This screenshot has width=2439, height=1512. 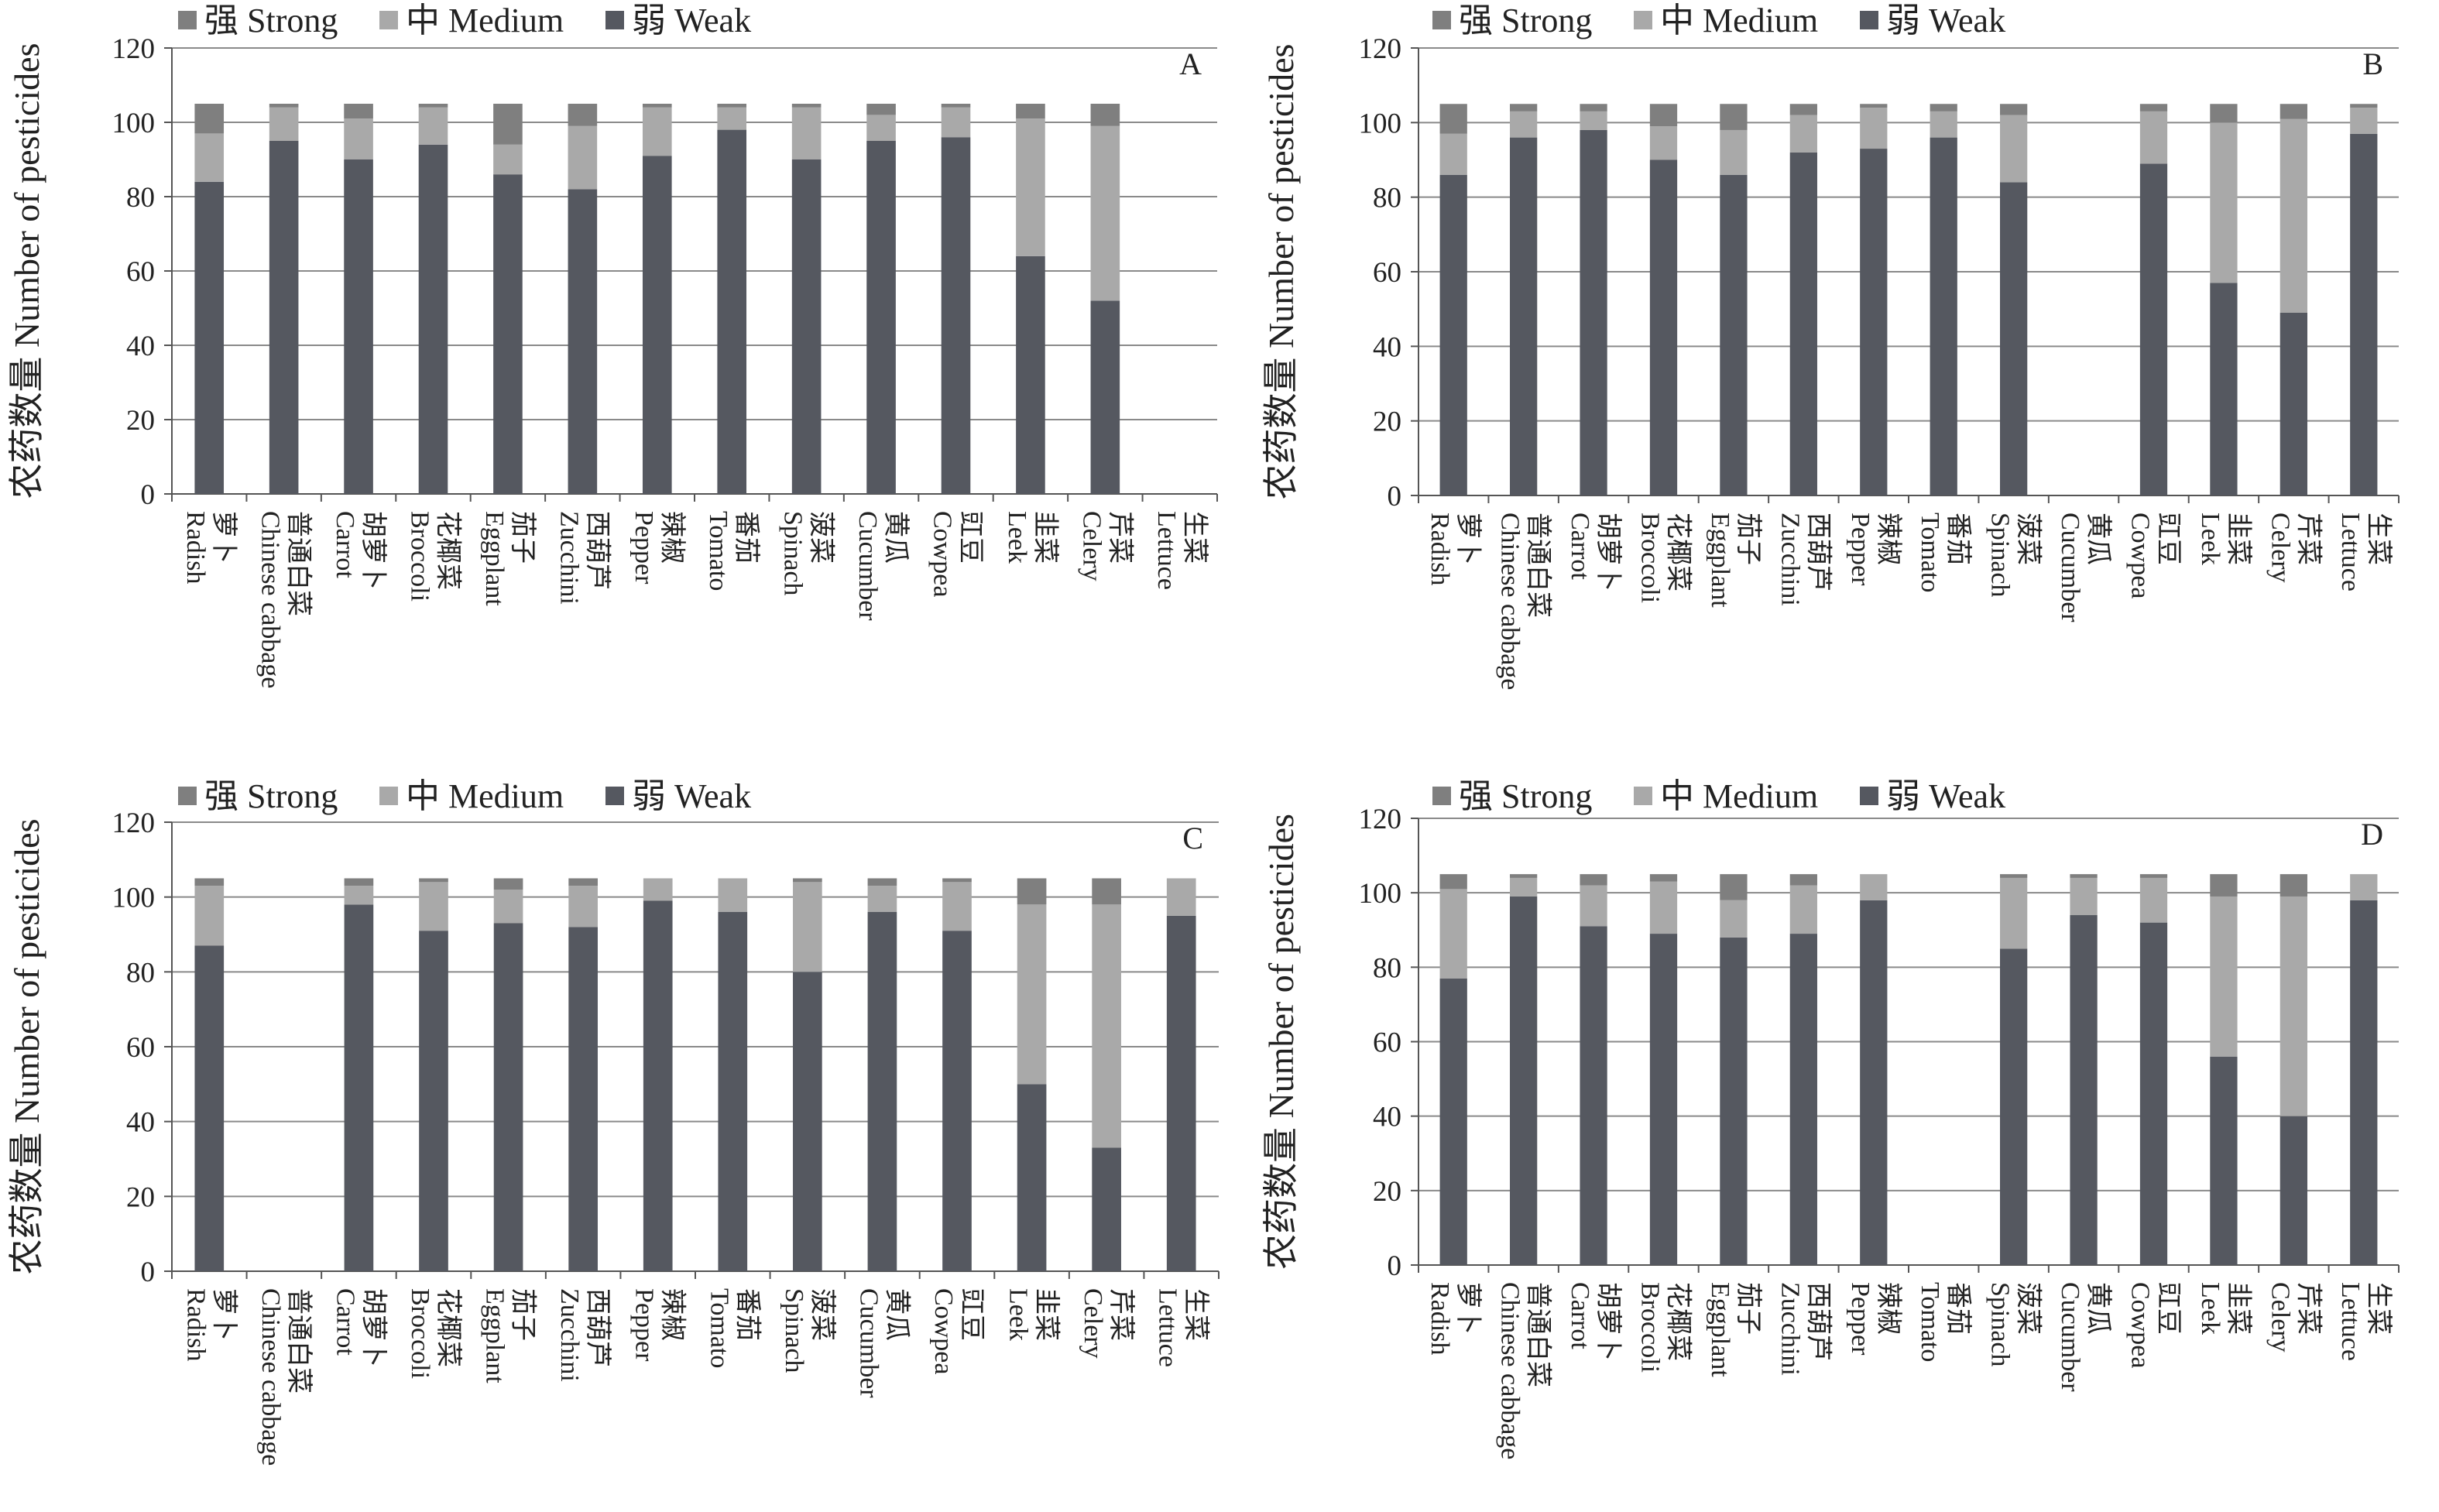 What do you see at coordinates (1166, 550) in the screenshot?
I see `x-category-label-en: Lettuce` at bounding box center [1166, 550].